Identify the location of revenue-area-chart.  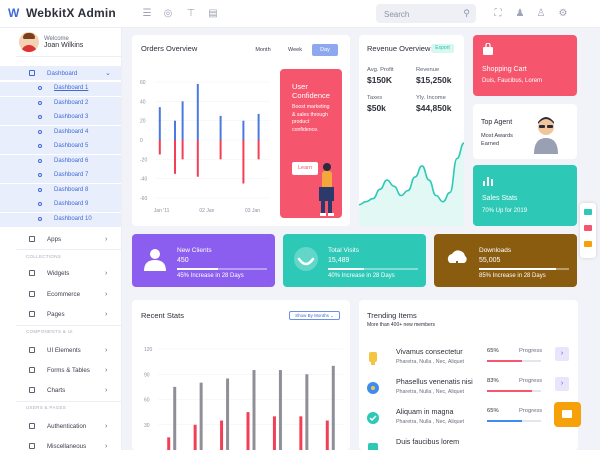
(411, 184).